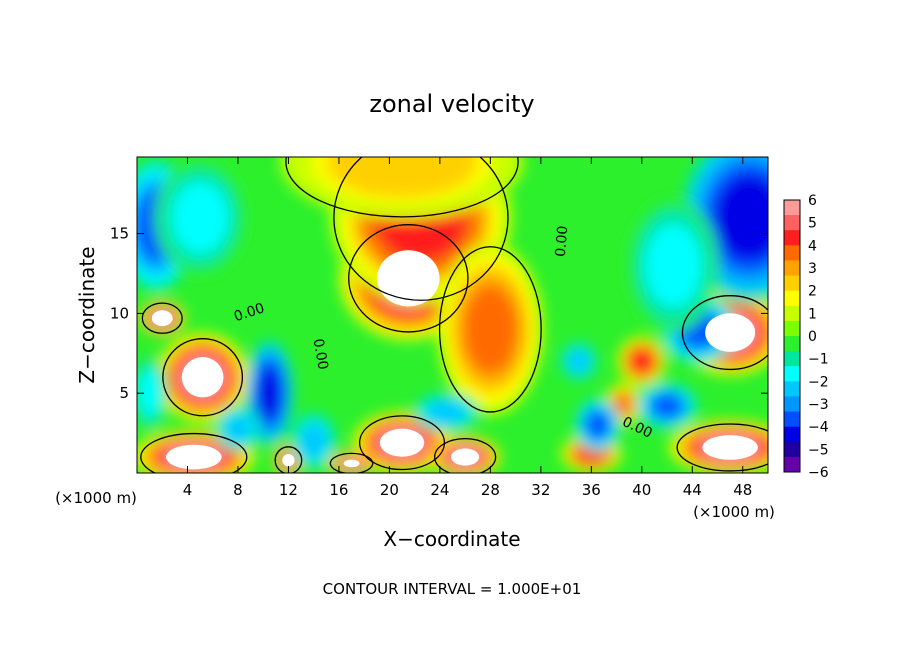 The image size is (904, 654). What do you see at coordinates (818, 405) in the screenshot?
I see `colorbar-tick-label: −3` at bounding box center [818, 405].